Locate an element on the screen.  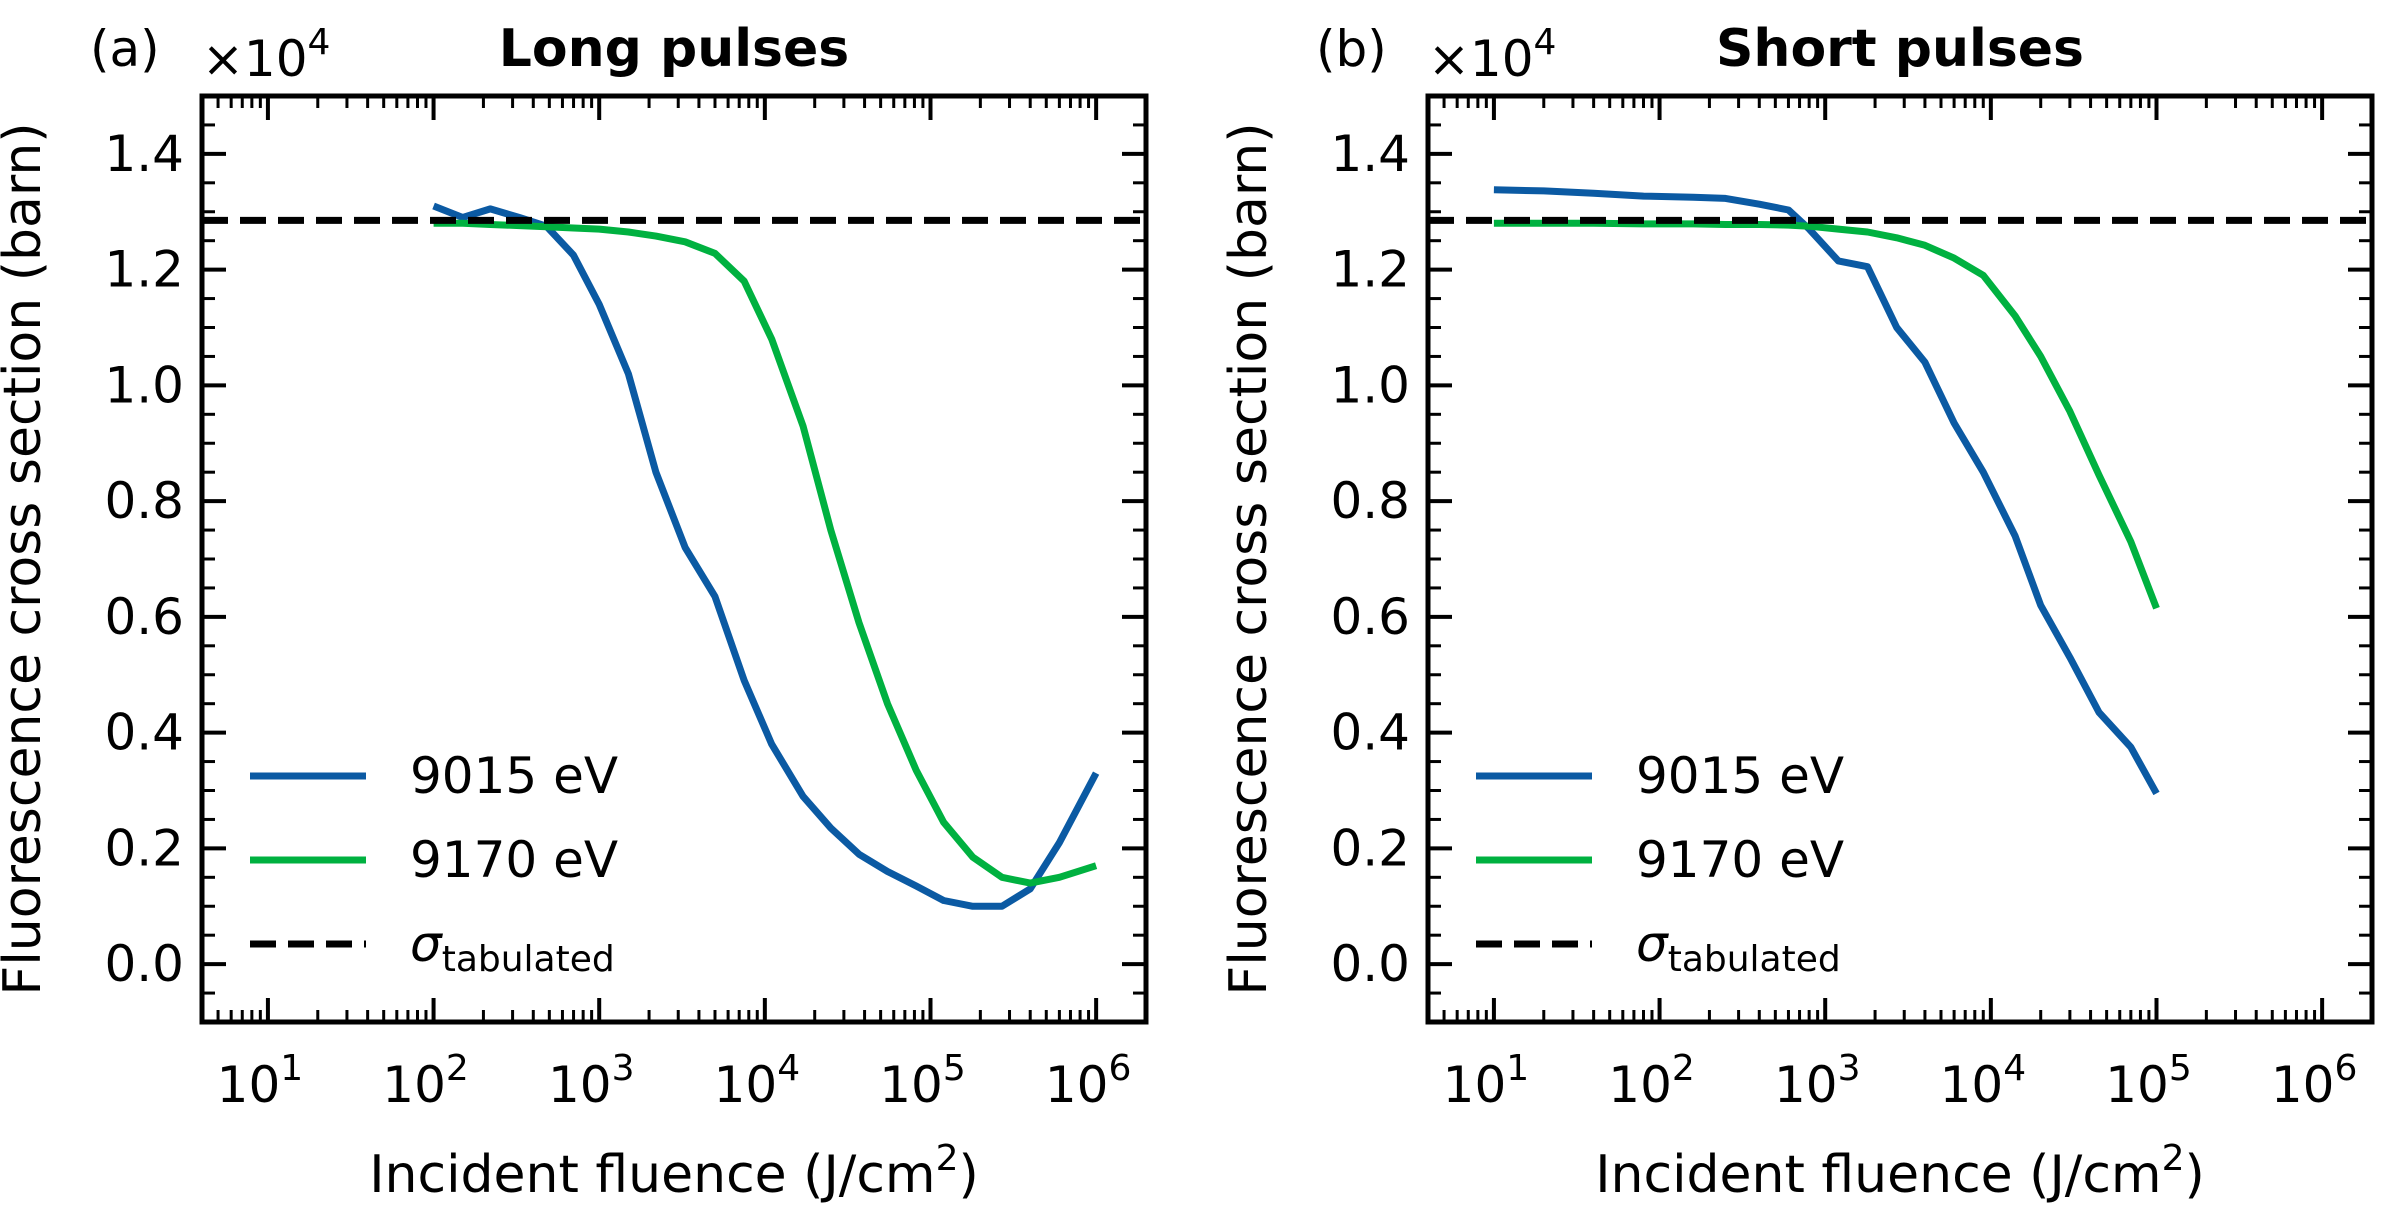
panel-label: (a) is located at coordinates (125, 49).